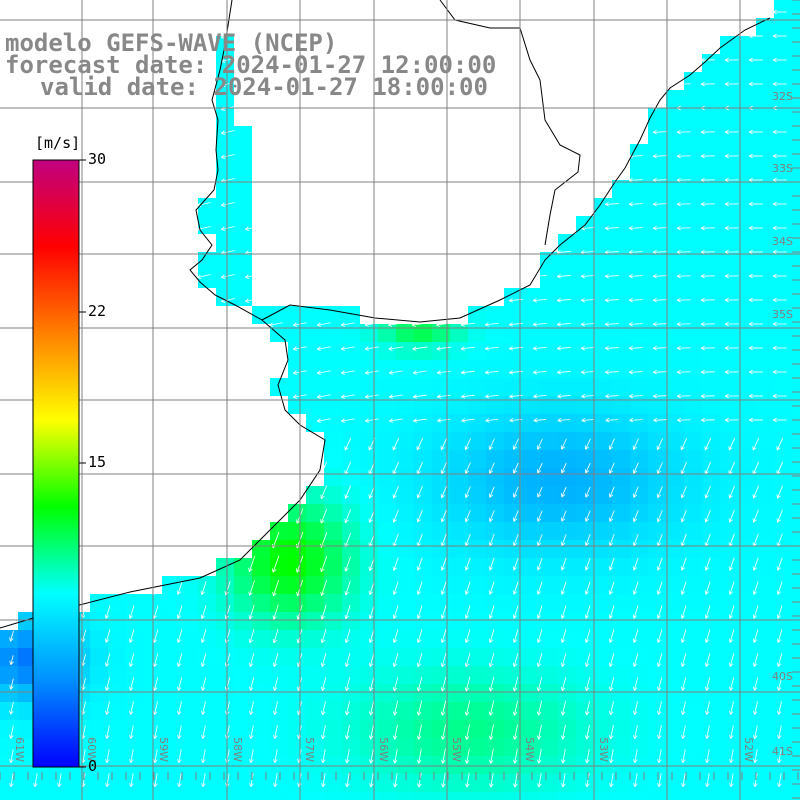 The height and width of the screenshot is (800, 800). I want to click on lat-label: 35S, so click(782, 314).